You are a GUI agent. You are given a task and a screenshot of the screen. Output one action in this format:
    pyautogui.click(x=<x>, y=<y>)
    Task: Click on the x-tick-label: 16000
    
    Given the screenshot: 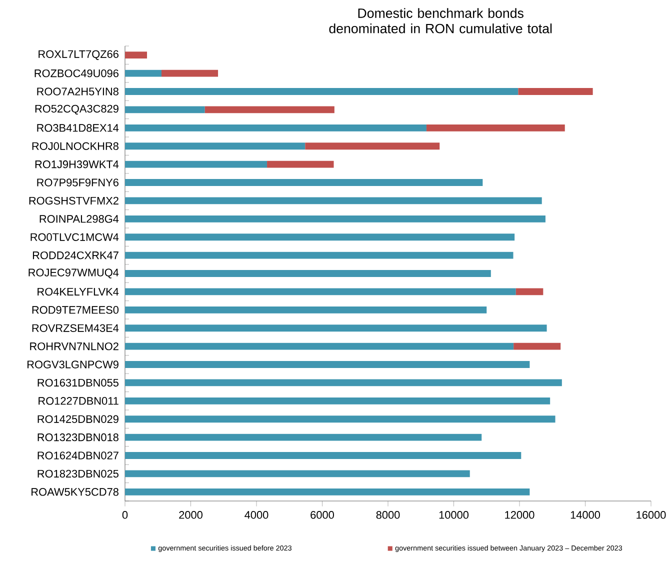 What is the action you would take?
    pyautogui.click(x=651, y=515)
    